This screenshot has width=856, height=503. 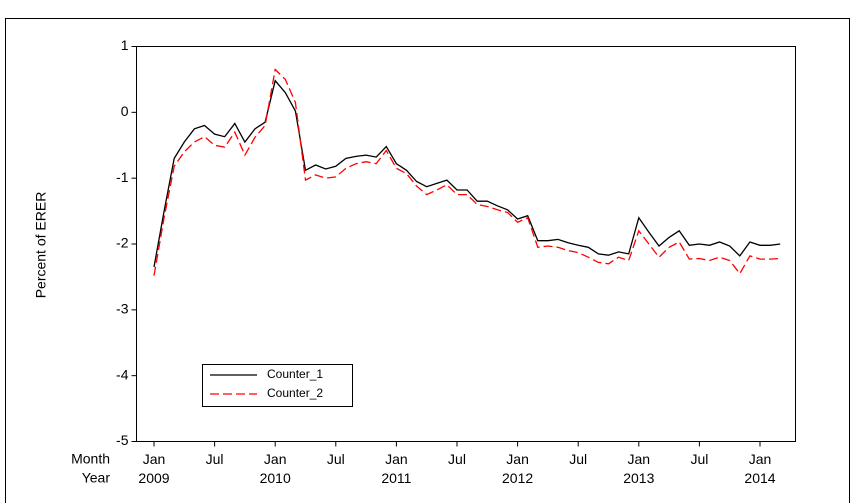 I want to click on y-tick-label: -5, so click(x=122, y=440).